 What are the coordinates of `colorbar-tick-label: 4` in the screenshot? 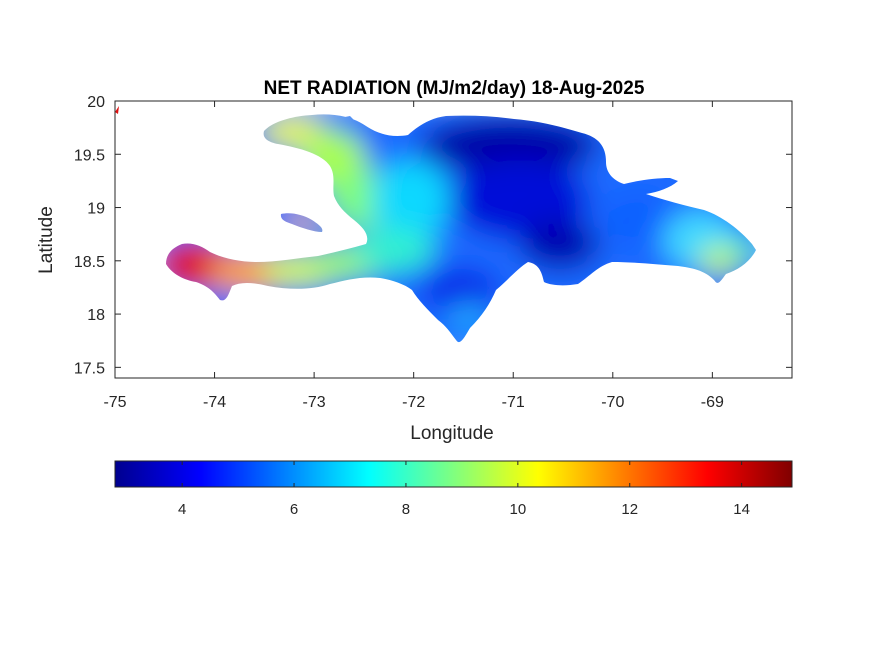 It's located at (182, 509).